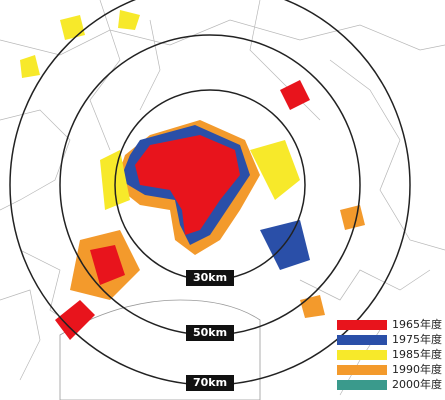 Image resolution: width=445 pixels, height=400 pixels. Describe the element at coordinates (417, 324) in the screenshot. I see `legend-label: 1965年度` at that location.